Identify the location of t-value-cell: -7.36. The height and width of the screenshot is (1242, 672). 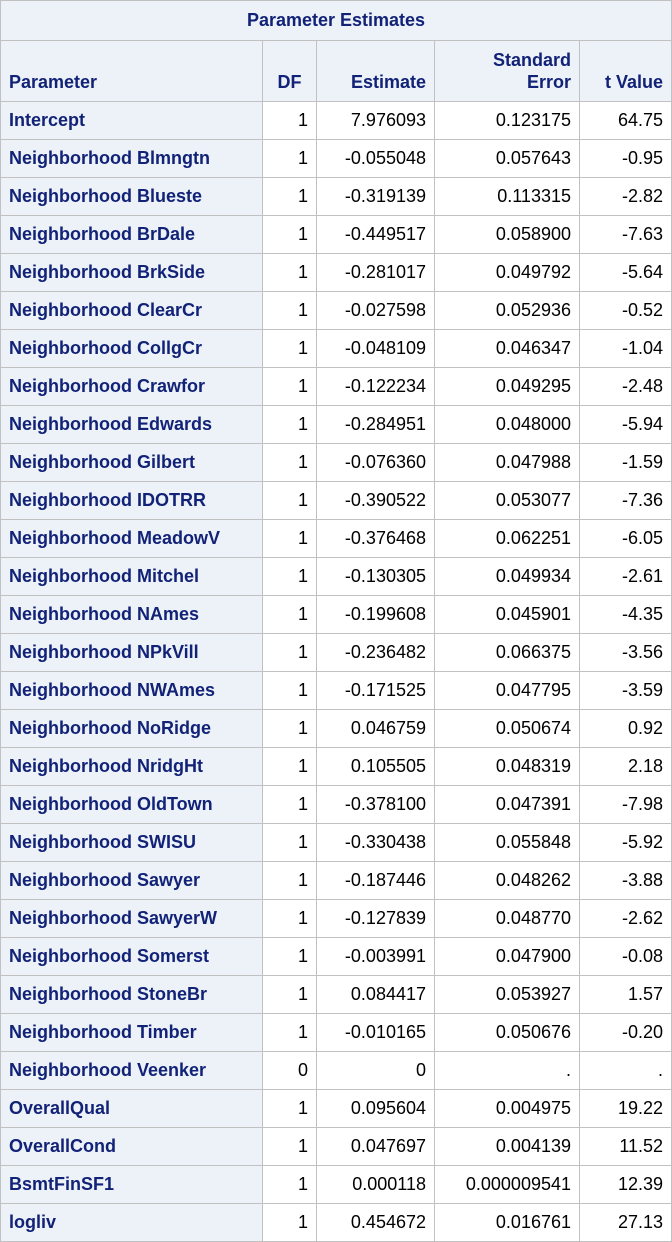
(625, 500).